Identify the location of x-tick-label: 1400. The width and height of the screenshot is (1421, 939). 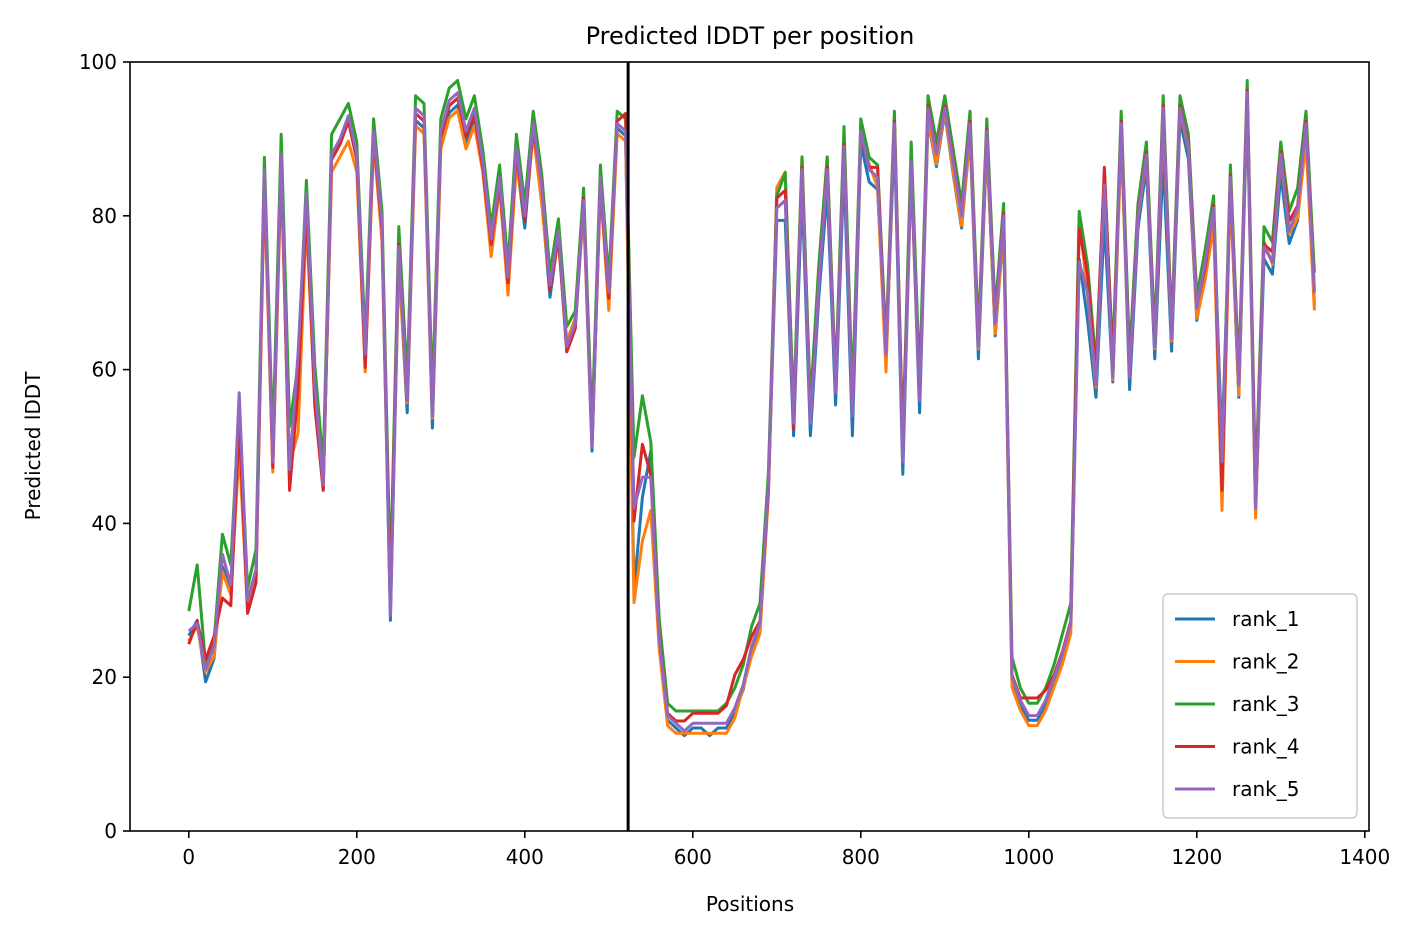
(1364, 857).